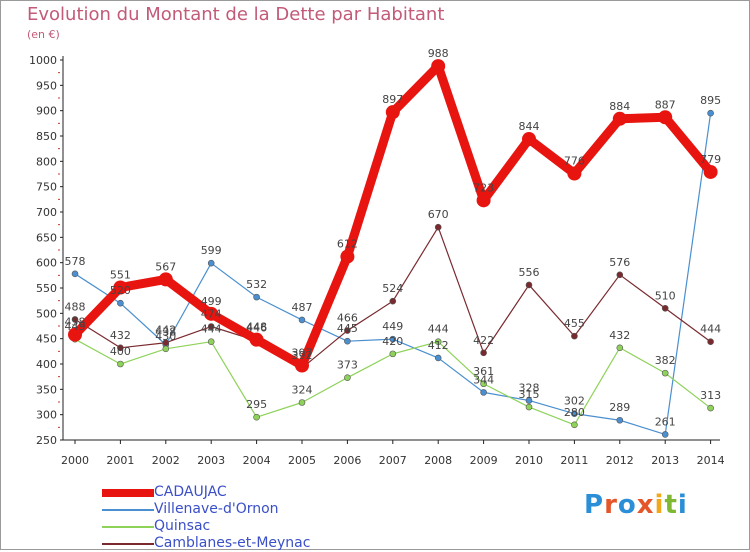  Describe the element at coordinates (665, 460) in the screenshot. I see `x-tick-label: 2013` at that location.